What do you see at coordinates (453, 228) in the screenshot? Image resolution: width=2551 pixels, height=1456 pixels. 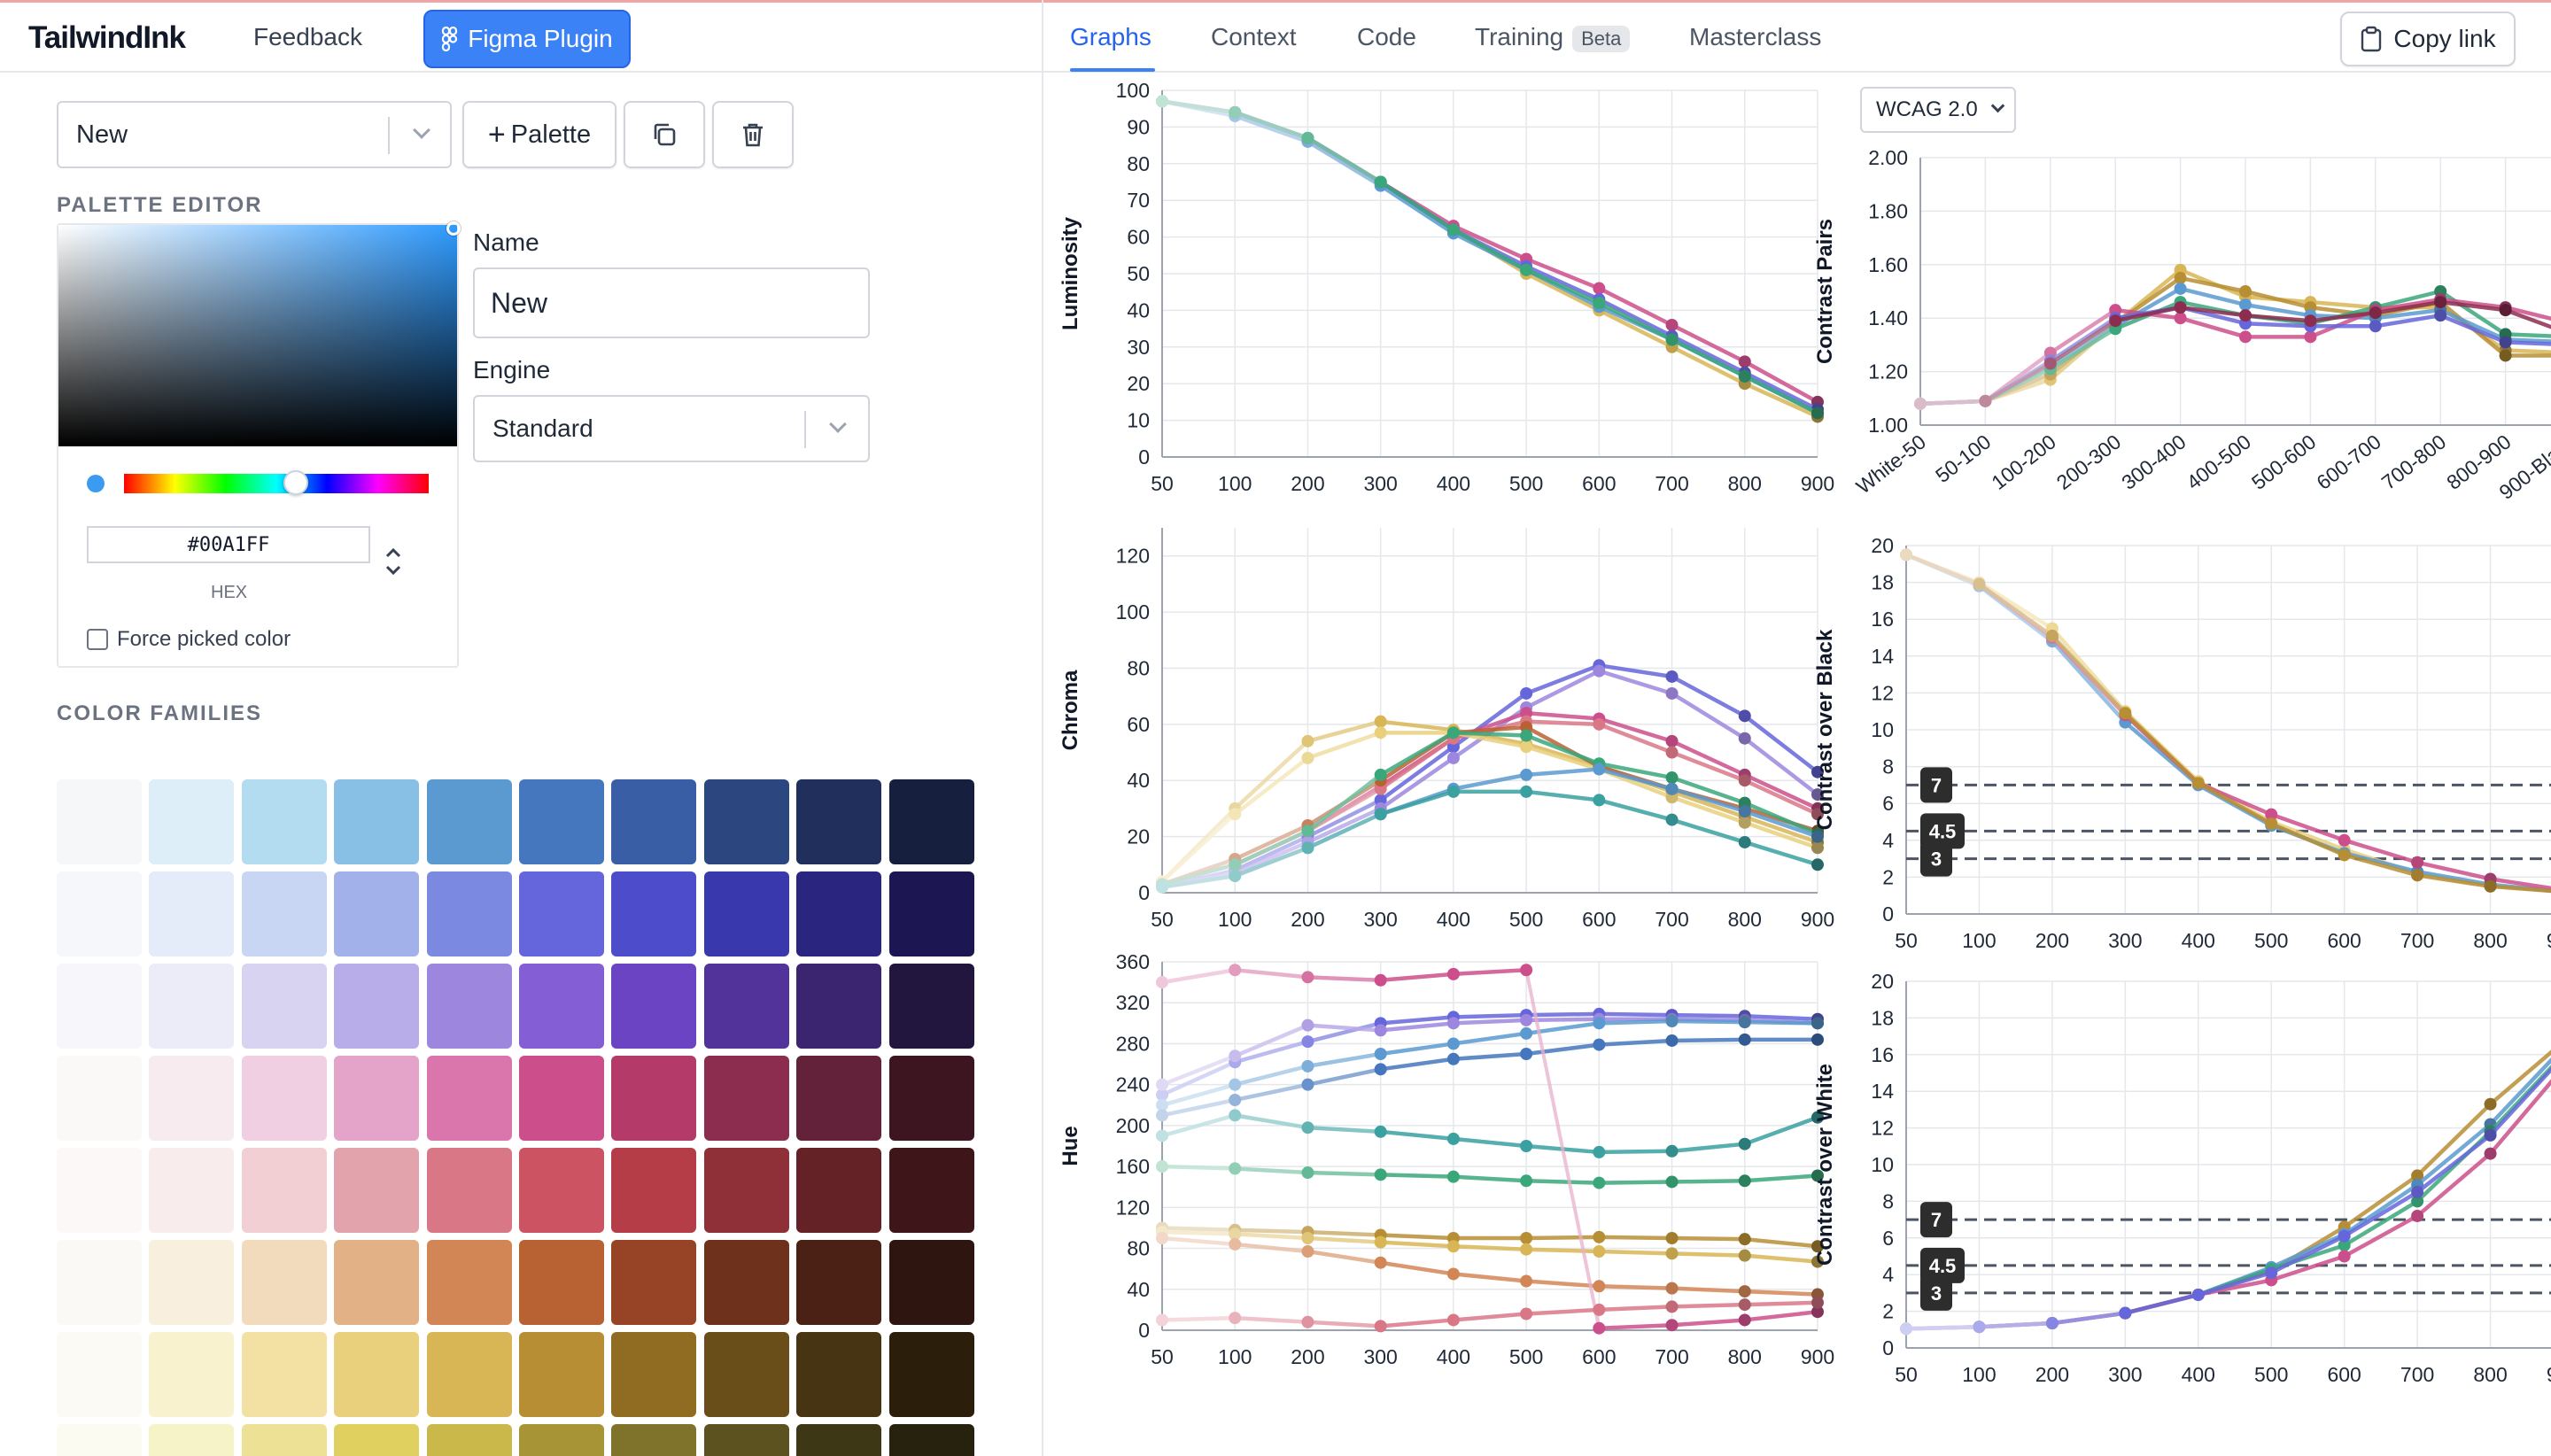 I see `sv-picker-handle` at bounding box center [453, 228].